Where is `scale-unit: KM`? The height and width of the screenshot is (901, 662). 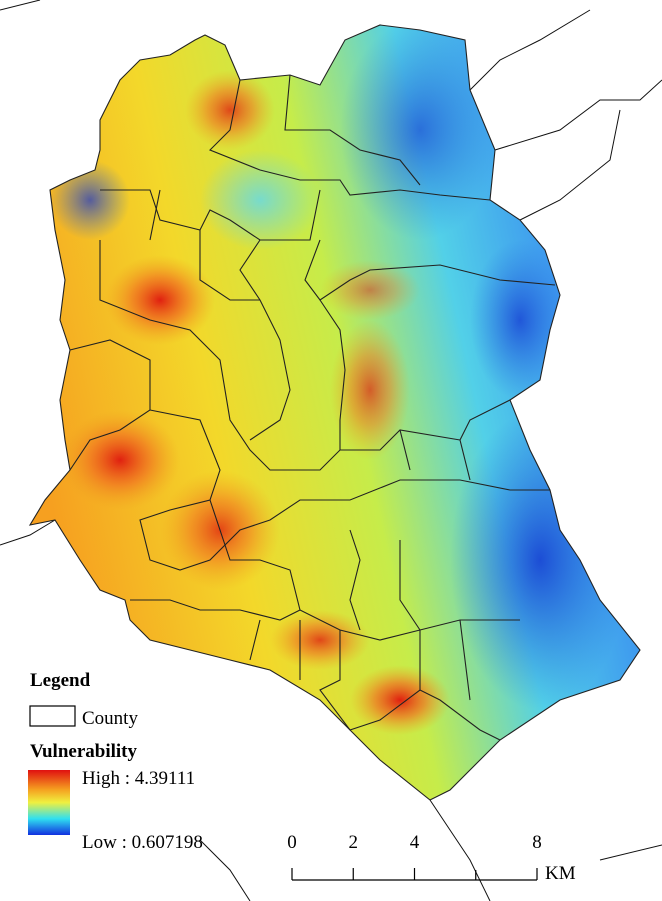
scale-unit: KM is located at coordinates (560, 873).